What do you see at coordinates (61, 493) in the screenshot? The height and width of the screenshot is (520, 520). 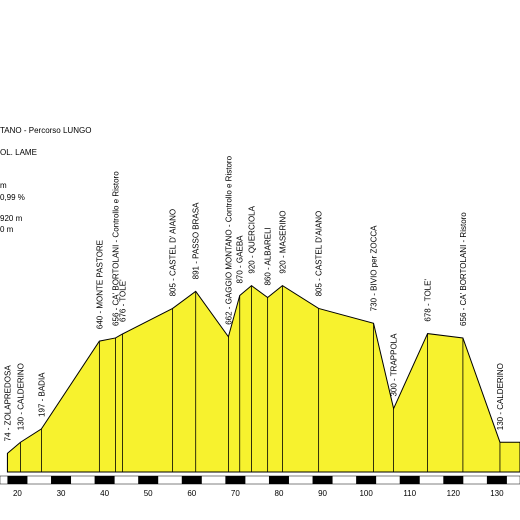 I see `x-tick-label: 30` at bounding box center [61, 493].